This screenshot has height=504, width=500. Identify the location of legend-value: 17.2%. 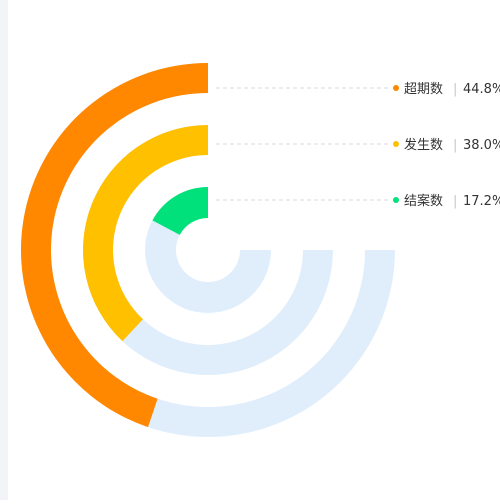
(481, 201).